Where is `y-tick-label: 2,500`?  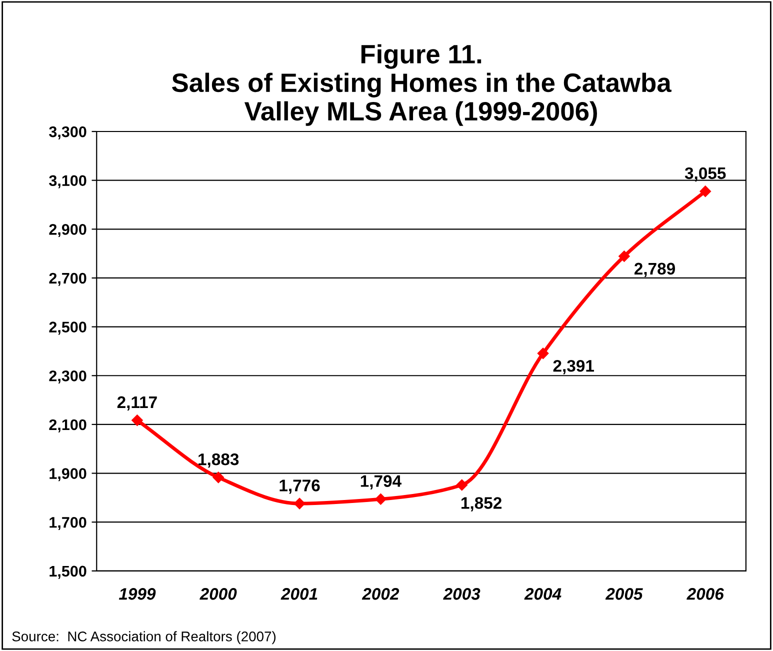 y-tick-label: 2,500 is located at coordinates (67, 328).